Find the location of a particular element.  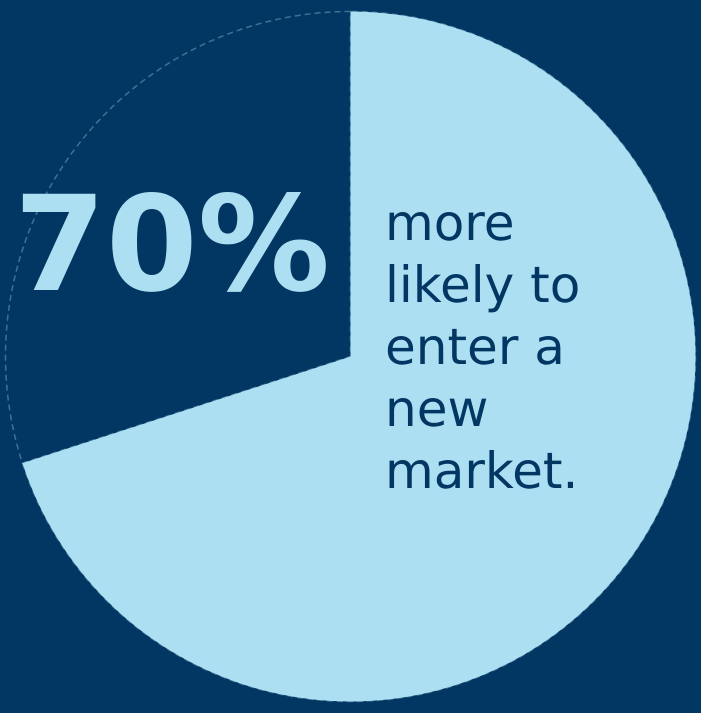

text: 70% is located at coordinates (172, 245).